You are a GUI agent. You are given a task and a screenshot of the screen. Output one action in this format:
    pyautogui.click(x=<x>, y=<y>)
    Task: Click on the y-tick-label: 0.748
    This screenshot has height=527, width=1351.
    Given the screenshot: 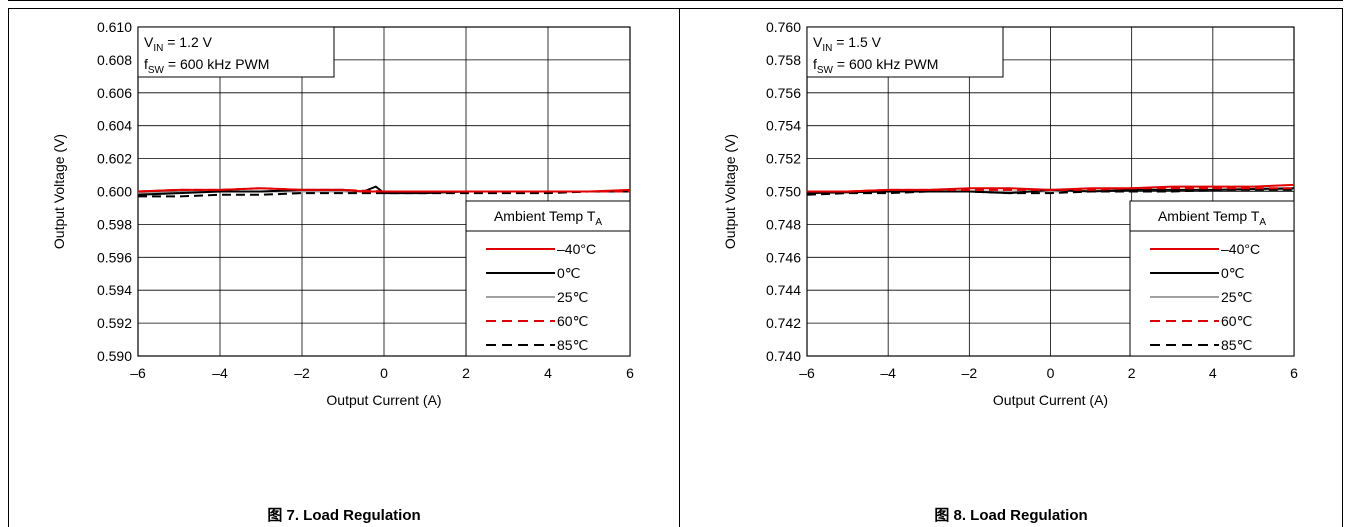 What is the action you would take?
    pyautogui.click(x=783, y=224)
    